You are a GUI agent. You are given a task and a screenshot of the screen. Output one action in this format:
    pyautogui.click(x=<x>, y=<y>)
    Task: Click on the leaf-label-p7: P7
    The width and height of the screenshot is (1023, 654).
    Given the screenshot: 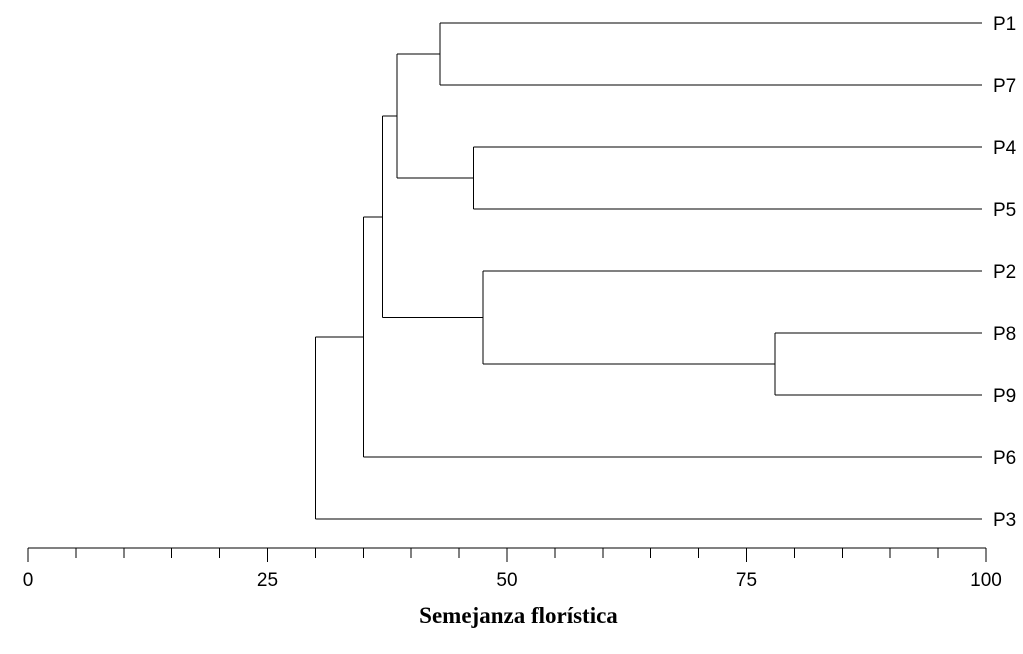 What is the action you would take?
    pyautogui.click(x=1004, y=86)
    